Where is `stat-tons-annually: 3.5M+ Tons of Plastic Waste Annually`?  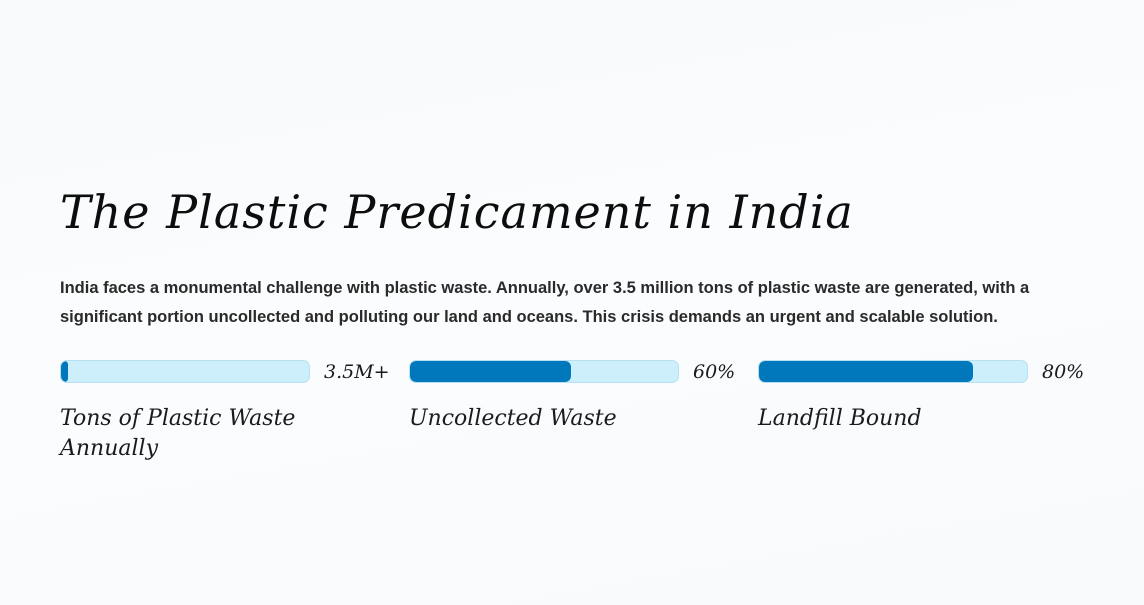
stat-tons-annually: 3.5M+ Tons of Plastic Waste Annually is located at coordinates (230, 415).